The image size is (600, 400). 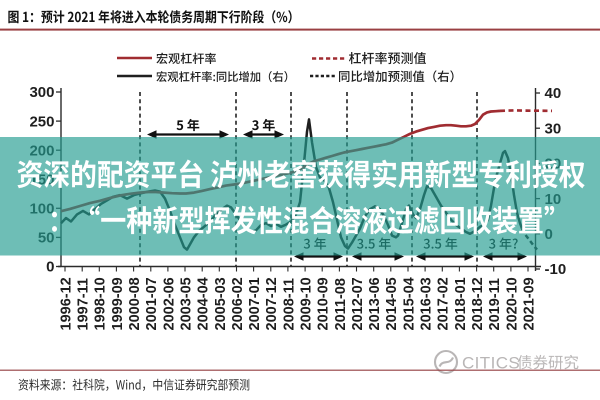 I want to click on svg-text: 1998-10, so click(x=101, y=303).